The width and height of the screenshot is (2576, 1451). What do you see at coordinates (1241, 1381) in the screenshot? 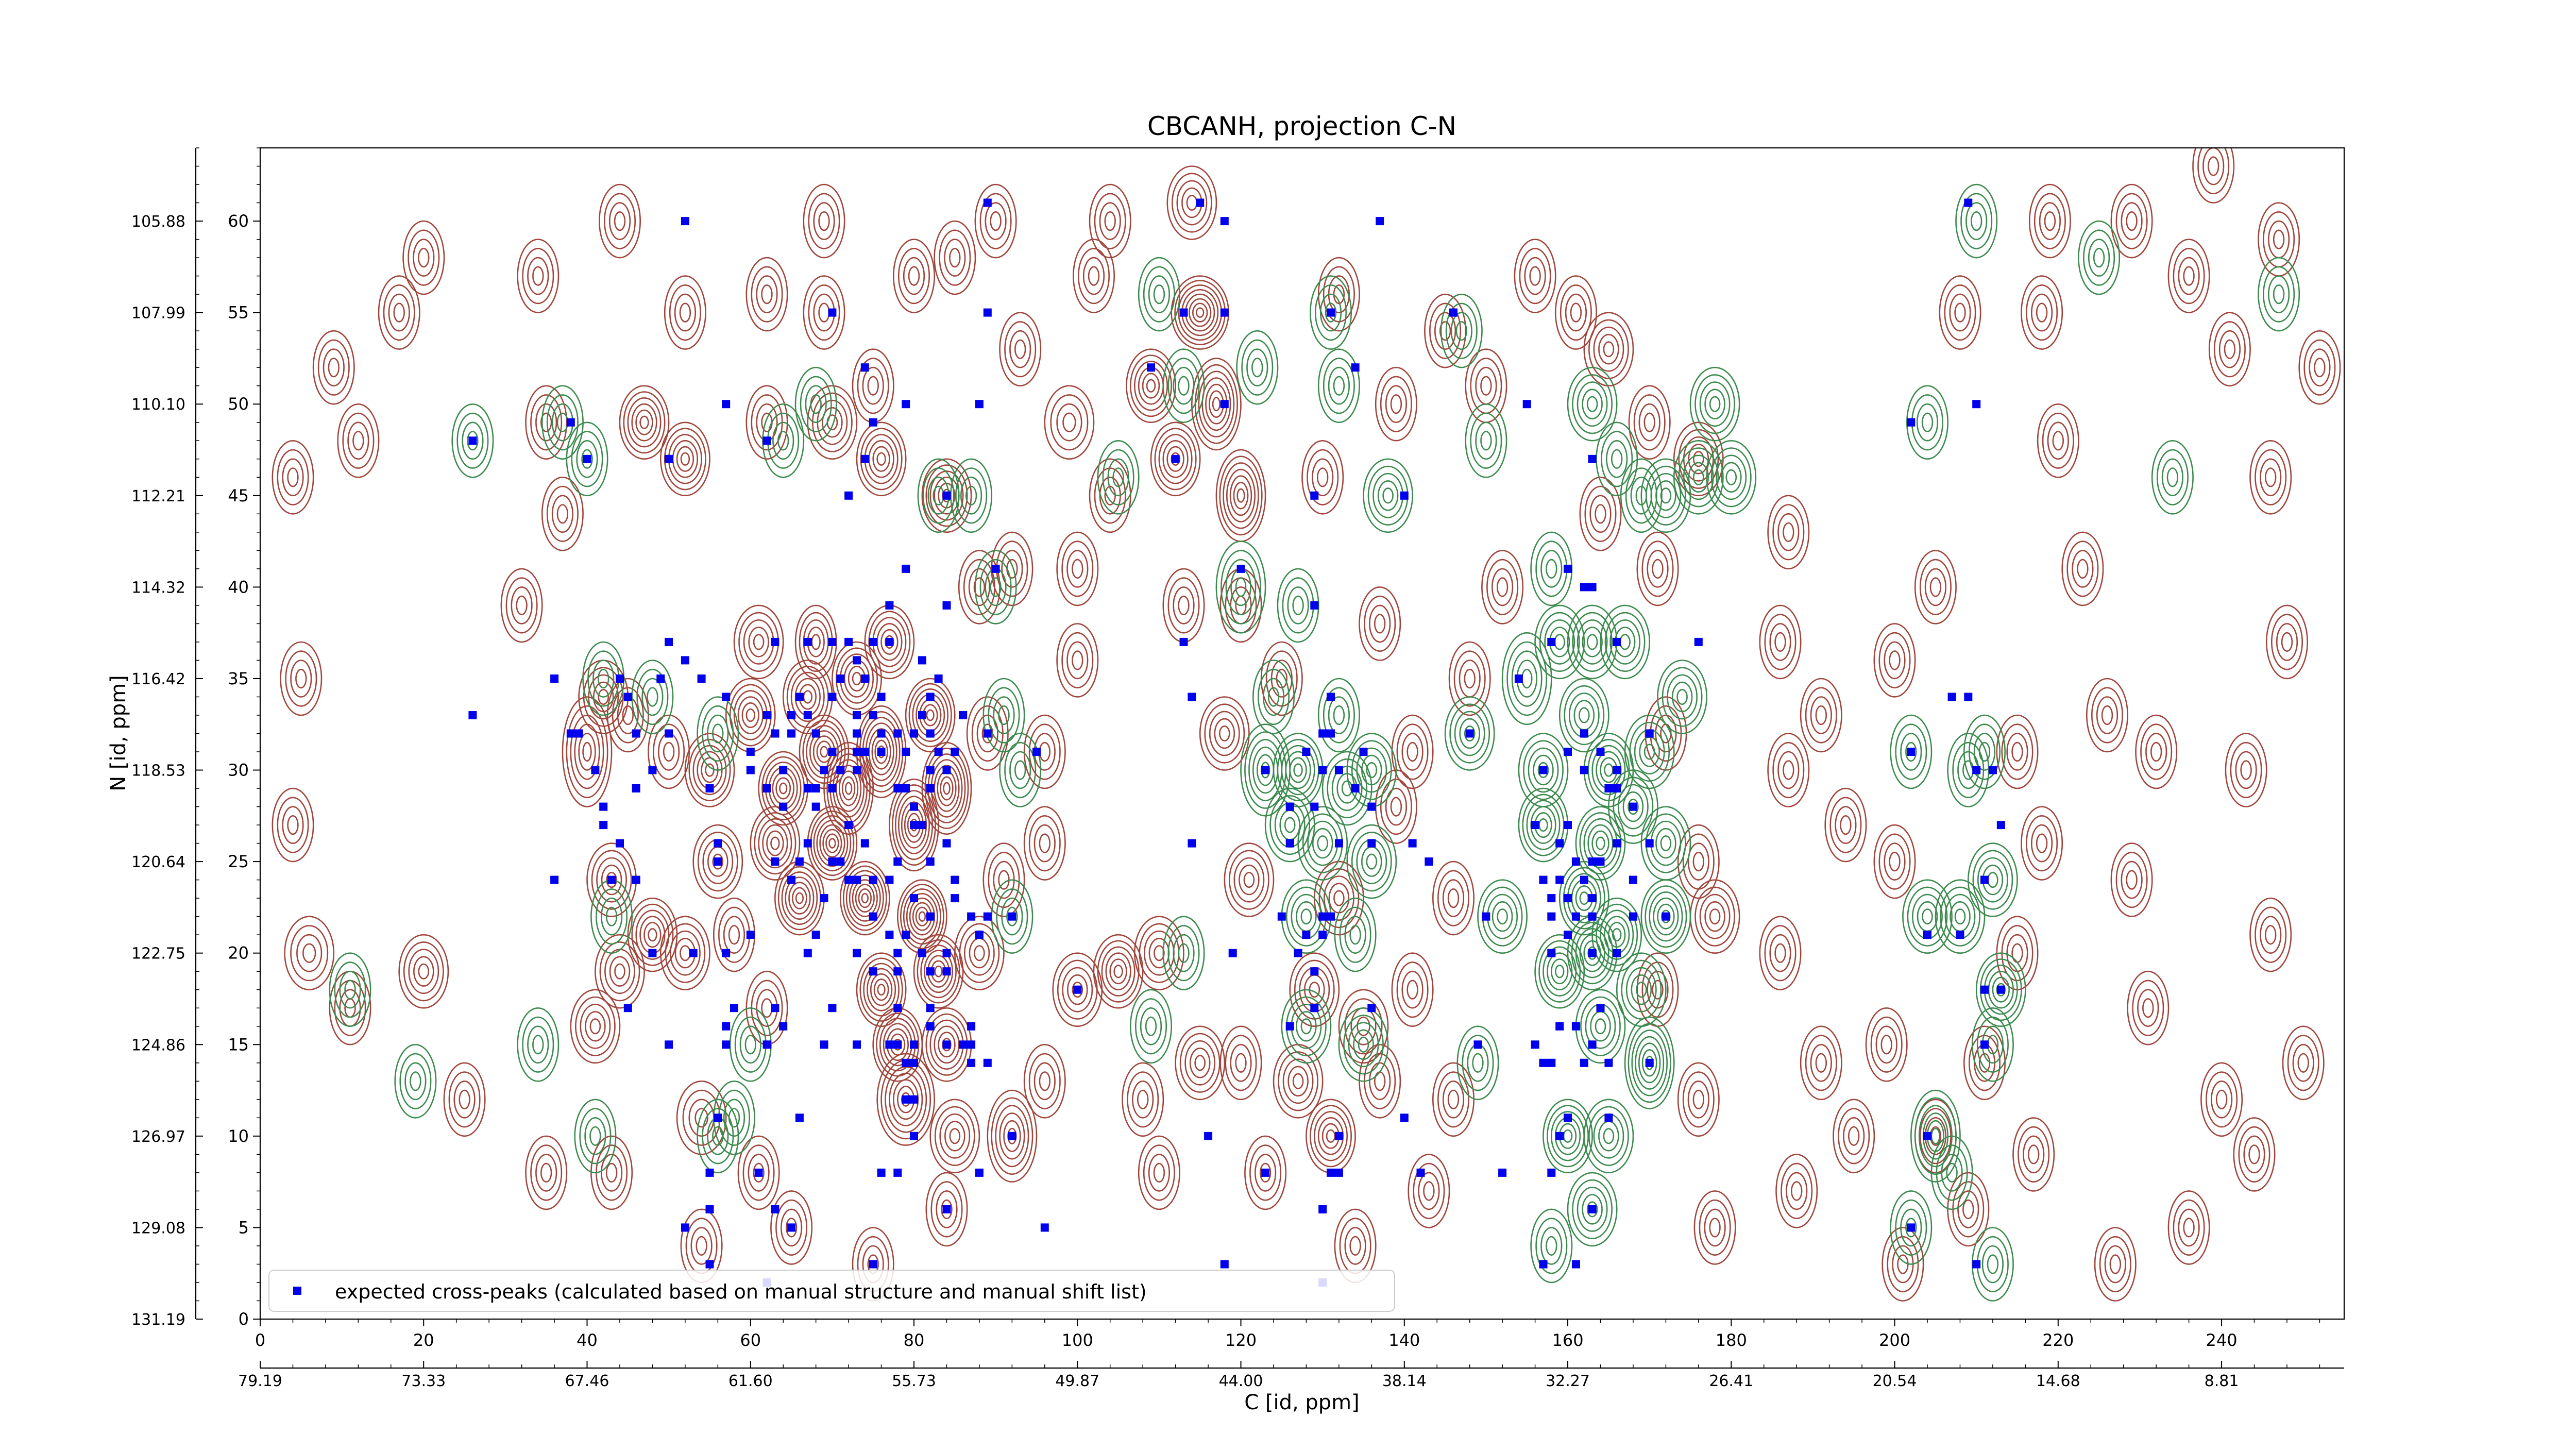
I see `x-ppm-tick-label: 44.00` at bounding box center [1241, 1381].